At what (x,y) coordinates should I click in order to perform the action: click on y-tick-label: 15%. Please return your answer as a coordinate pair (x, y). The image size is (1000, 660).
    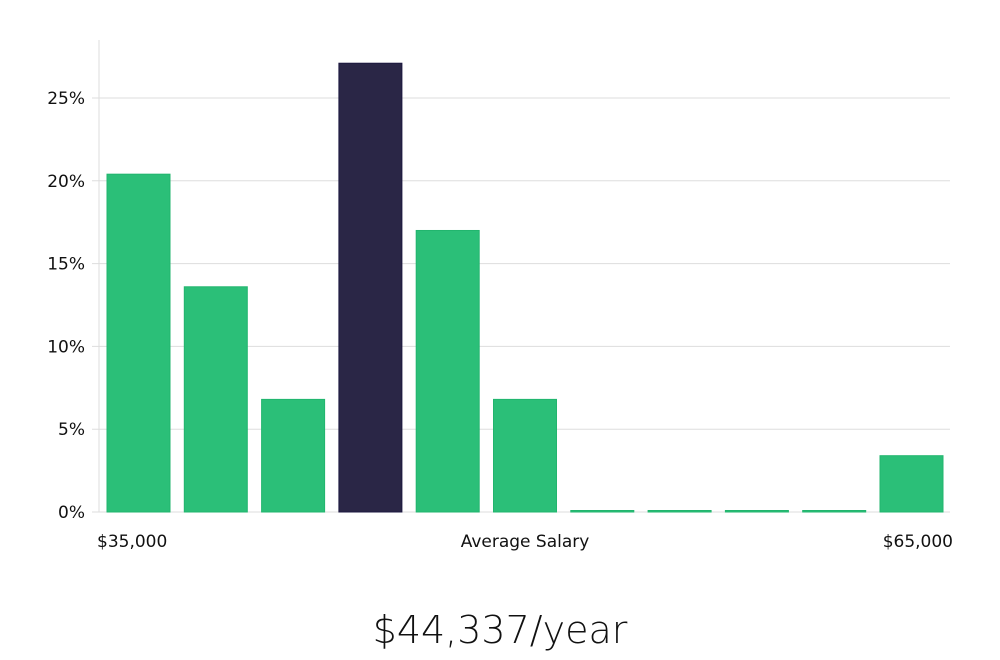
    Looking at the image, I should click on (66, 265).